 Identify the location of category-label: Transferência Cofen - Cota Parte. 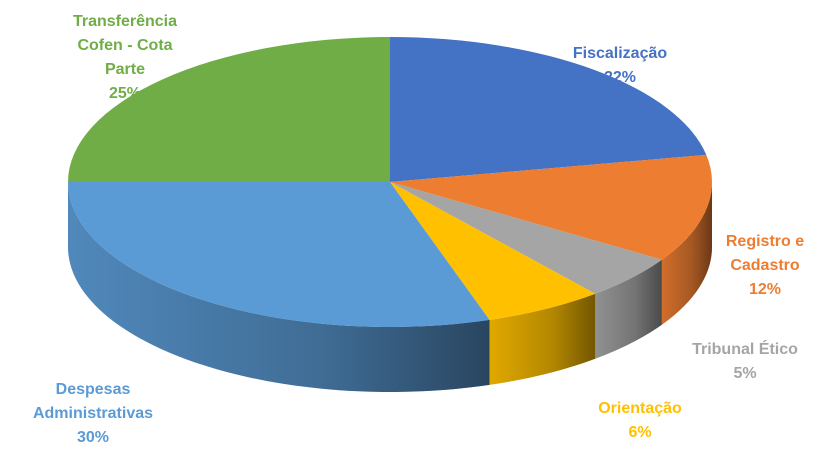
(125, 45).